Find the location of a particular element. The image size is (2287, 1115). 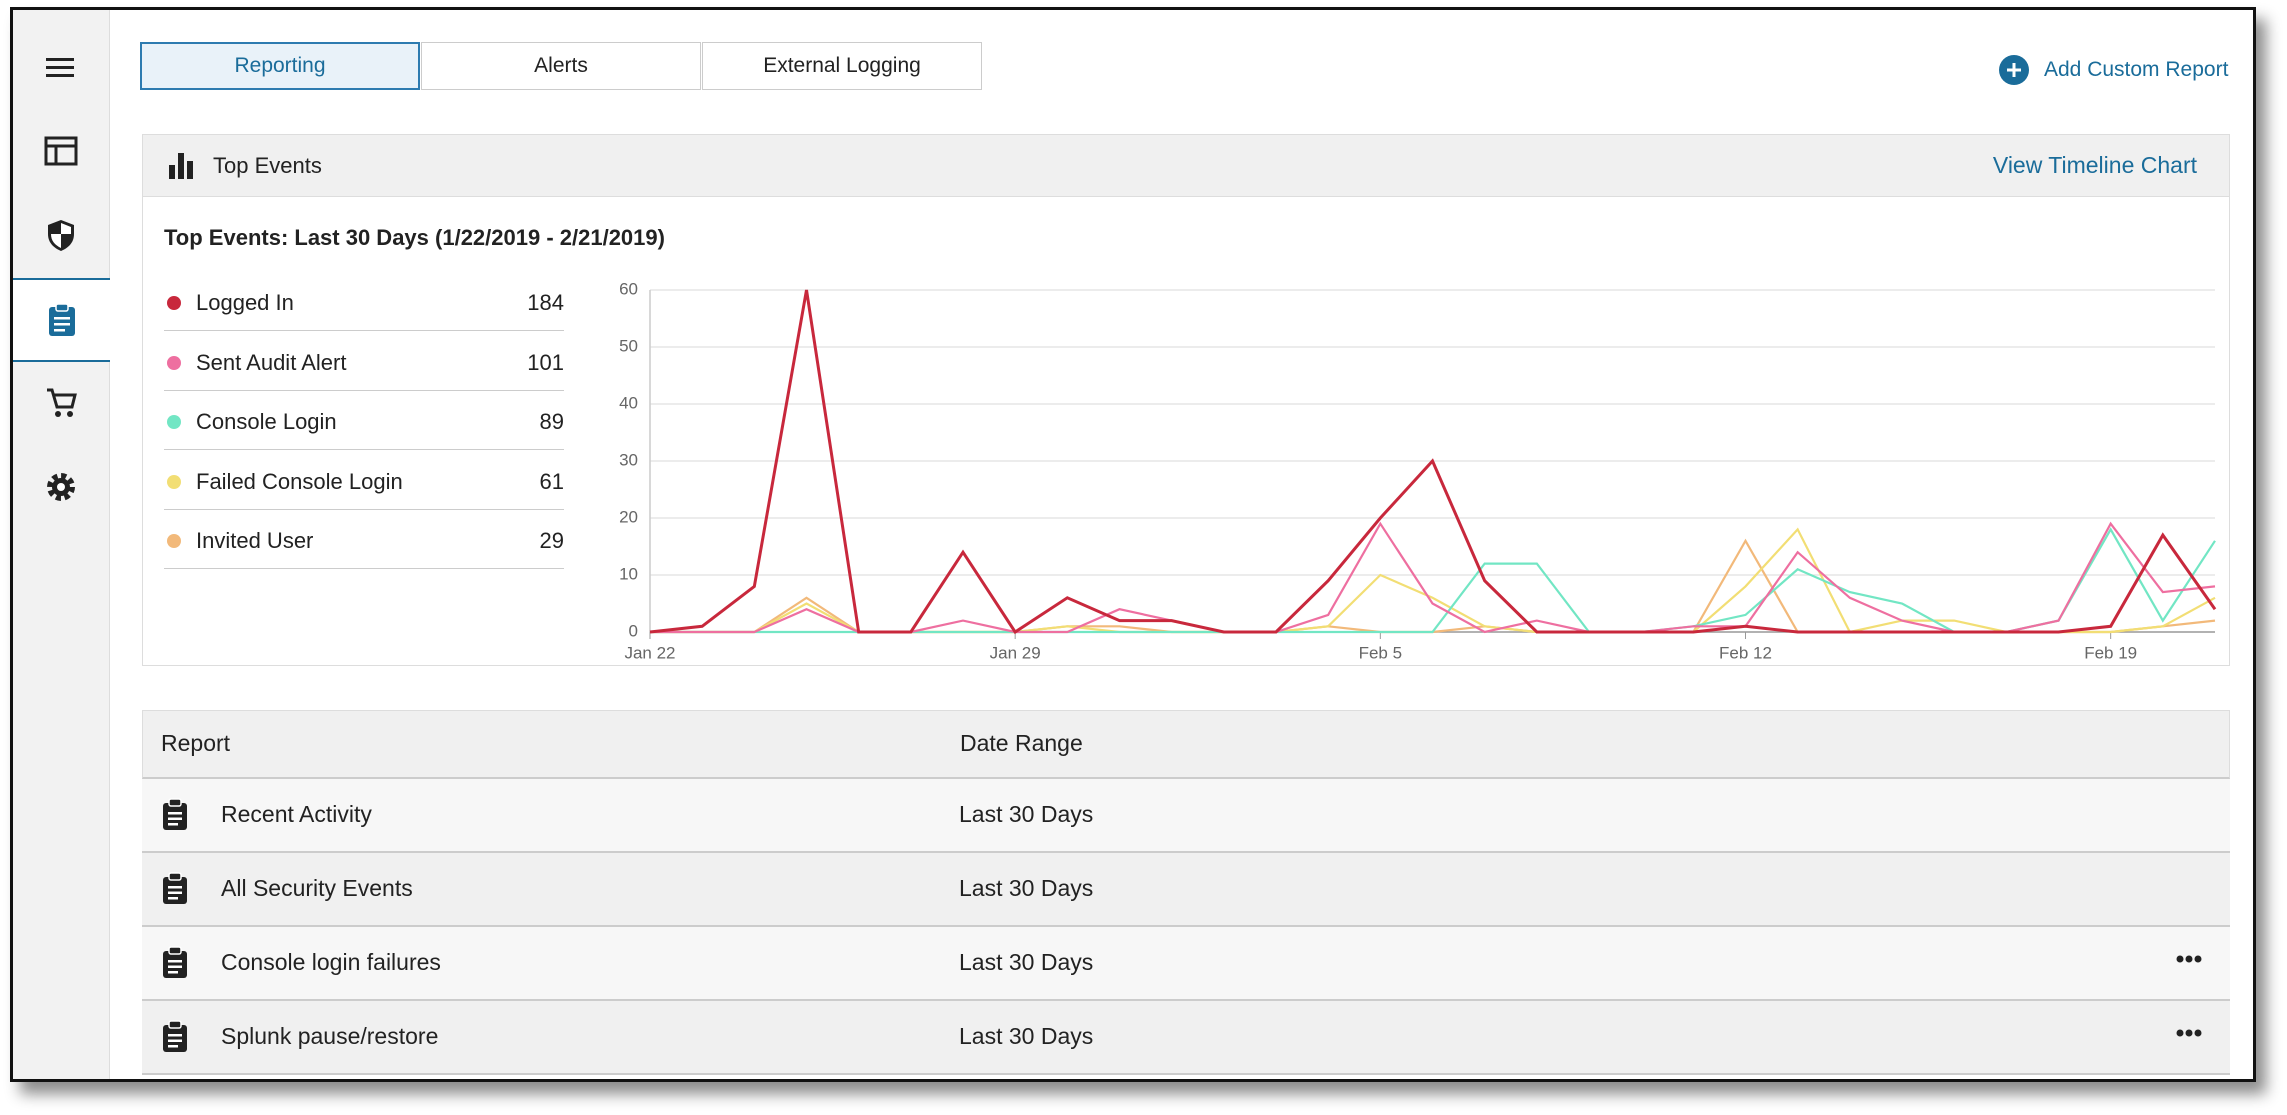

column-header: Report is located at coordinates (196, 743).